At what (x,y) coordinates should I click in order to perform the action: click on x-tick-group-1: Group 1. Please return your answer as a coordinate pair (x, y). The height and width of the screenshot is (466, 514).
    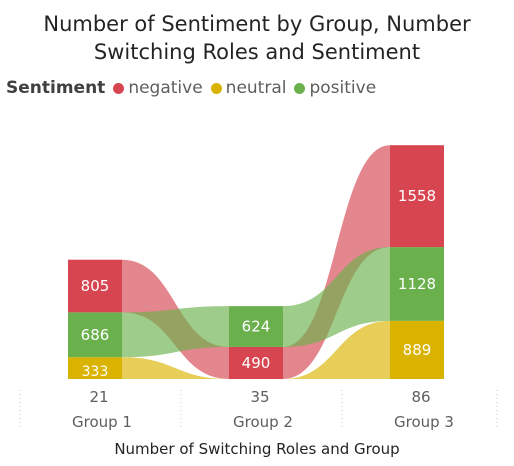
    Looking at the image, I should click on (102, 422).